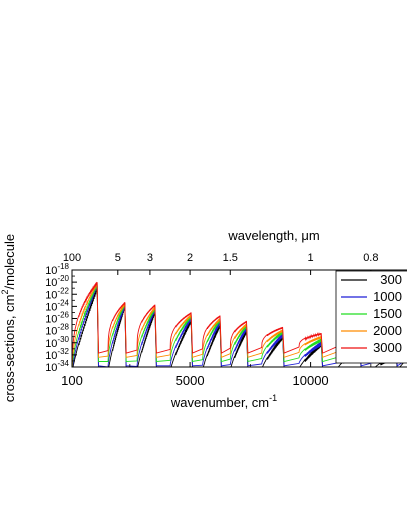  What do you see at coordinates (57, 366) in the screenshot?
I see `y-tick-label: 10-34` at bounding box center [57, 366].